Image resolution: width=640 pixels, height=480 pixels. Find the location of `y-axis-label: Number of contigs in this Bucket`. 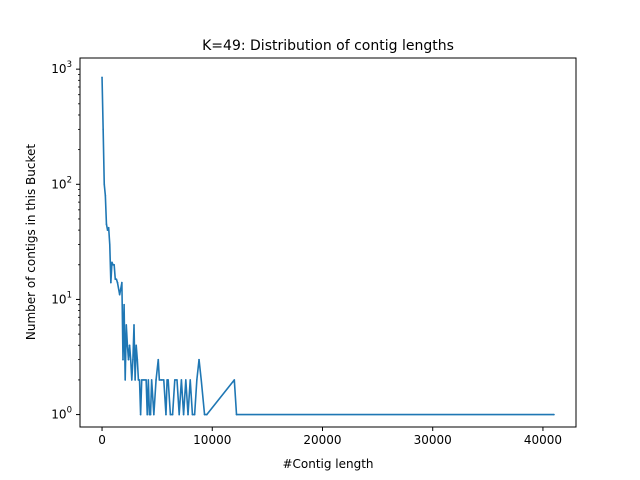

y-axis-label: Number of contigs in this Bucket is located at coordinates (31, 242).